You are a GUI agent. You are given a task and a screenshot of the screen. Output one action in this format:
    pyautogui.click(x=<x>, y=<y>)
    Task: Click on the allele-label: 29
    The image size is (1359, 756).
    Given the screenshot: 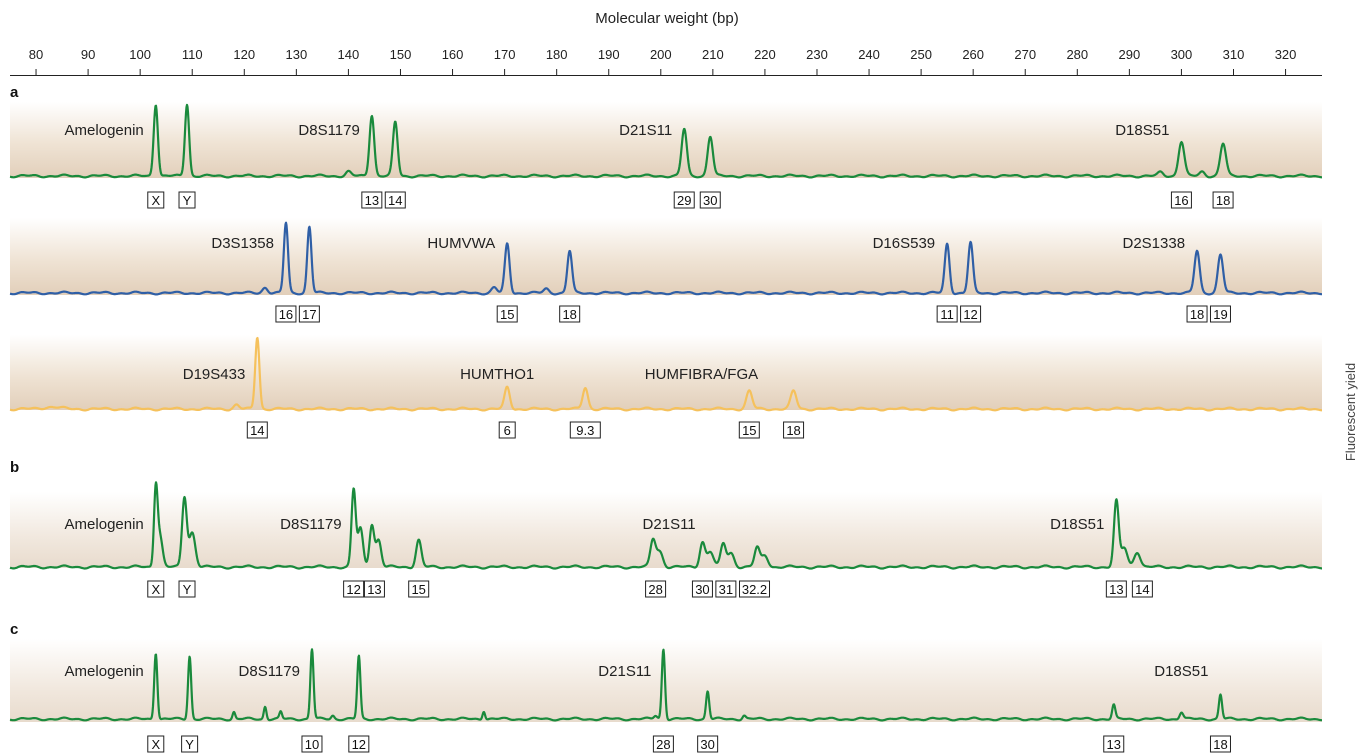 What is the action you would take?
    pyautogui.click(x=684, y=200)
    